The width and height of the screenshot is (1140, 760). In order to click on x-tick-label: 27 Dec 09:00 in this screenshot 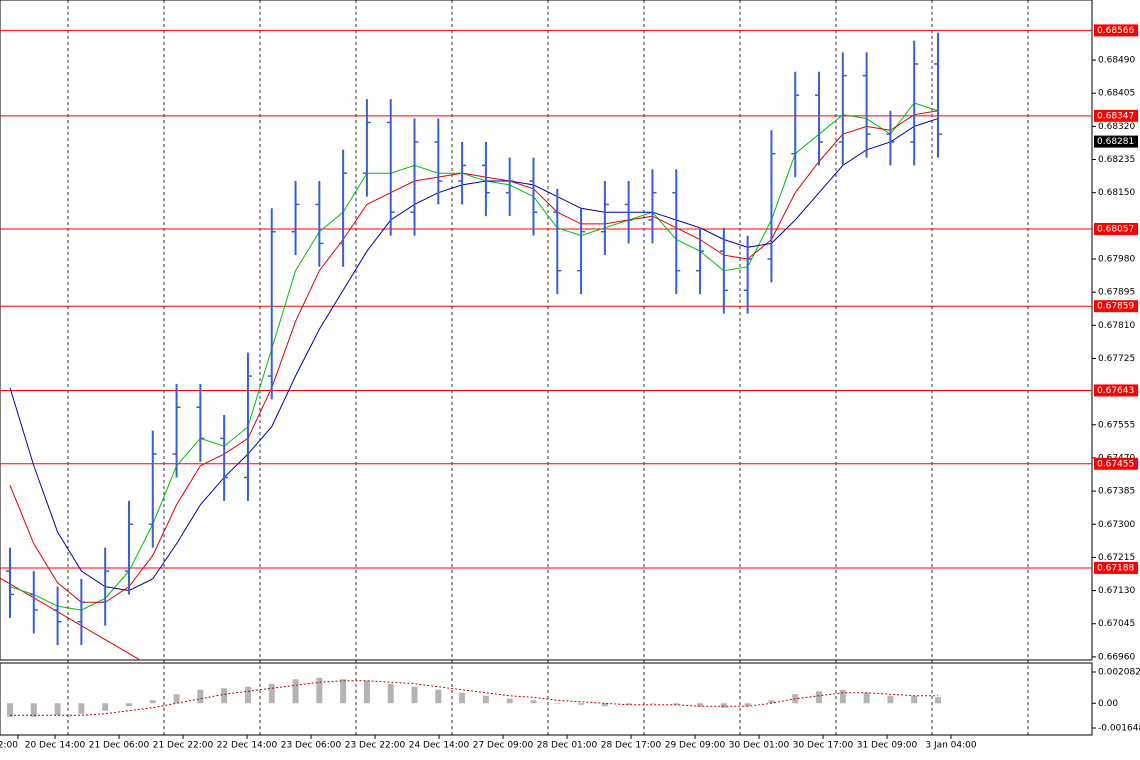, I will do `click(503, 746)`.